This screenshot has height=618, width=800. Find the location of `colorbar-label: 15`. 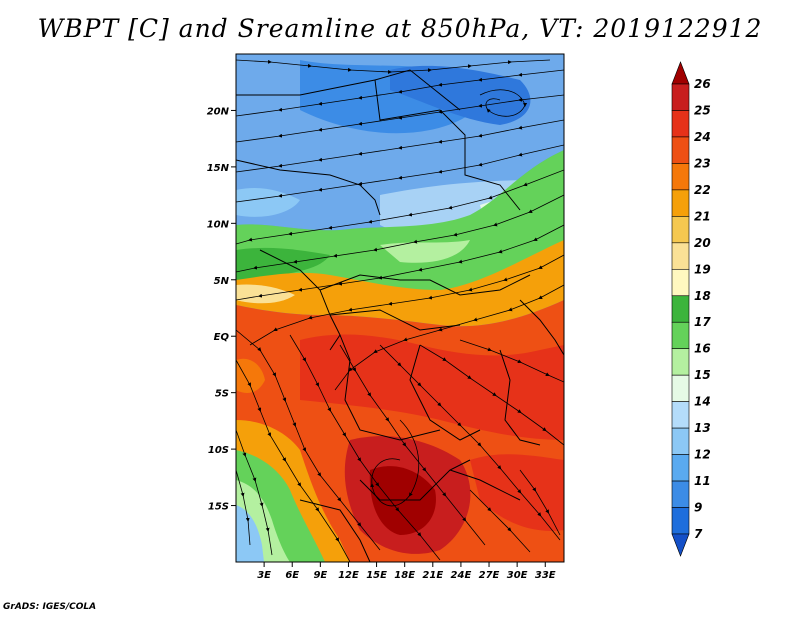

colorbar-label: 15 is located at coordinates (702, 375).